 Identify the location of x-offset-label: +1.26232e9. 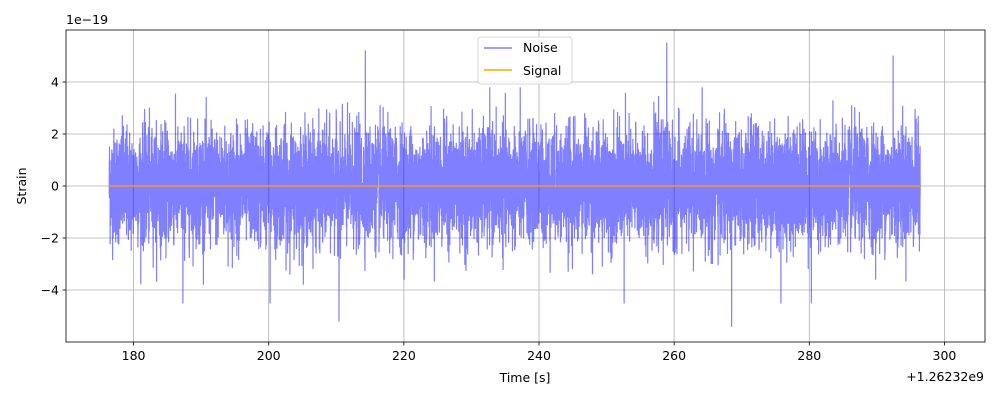
(945, 376).